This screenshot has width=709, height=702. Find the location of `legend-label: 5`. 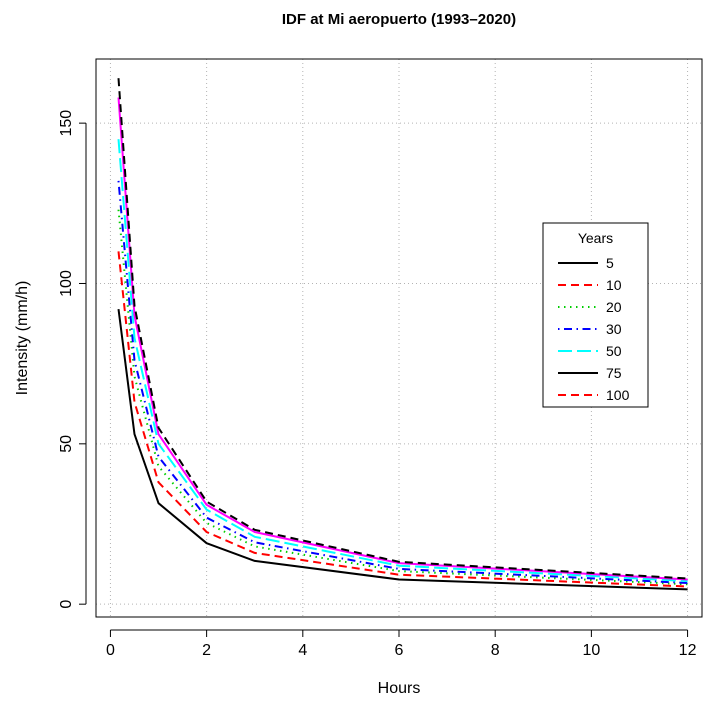

legend-label: 5 is located at coordinates (610, 263).